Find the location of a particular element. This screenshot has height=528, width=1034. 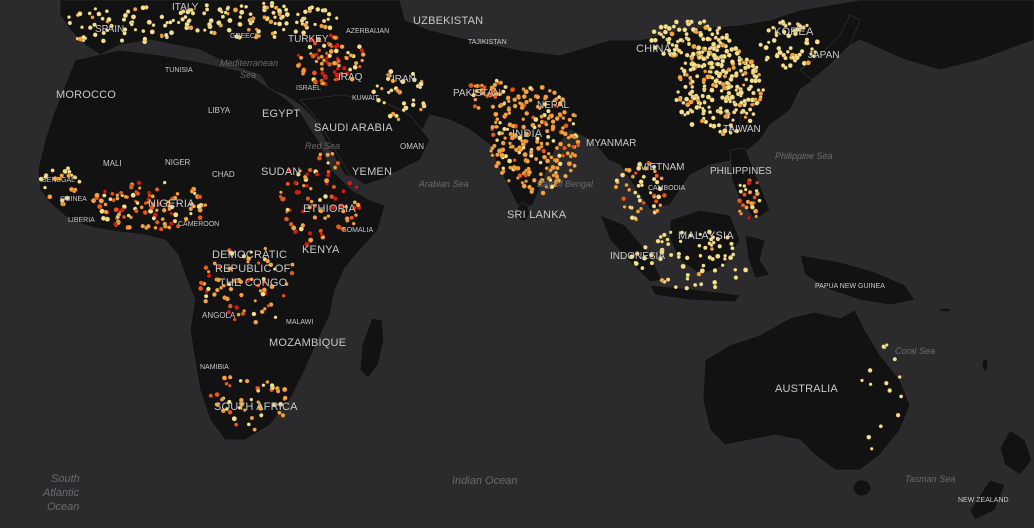

label-drc-line-1: DEMOCRATIC is located at coordinates (249, 255).